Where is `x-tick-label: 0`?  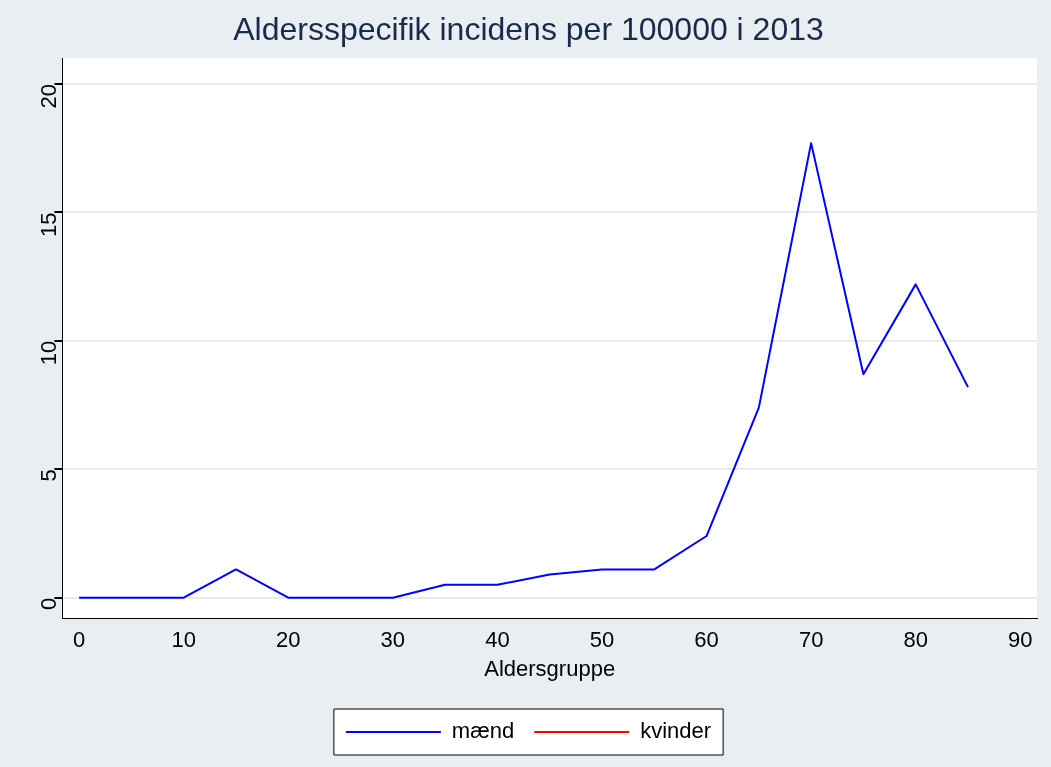 x-tick-label: 0 is located at coordinates (79, 640).